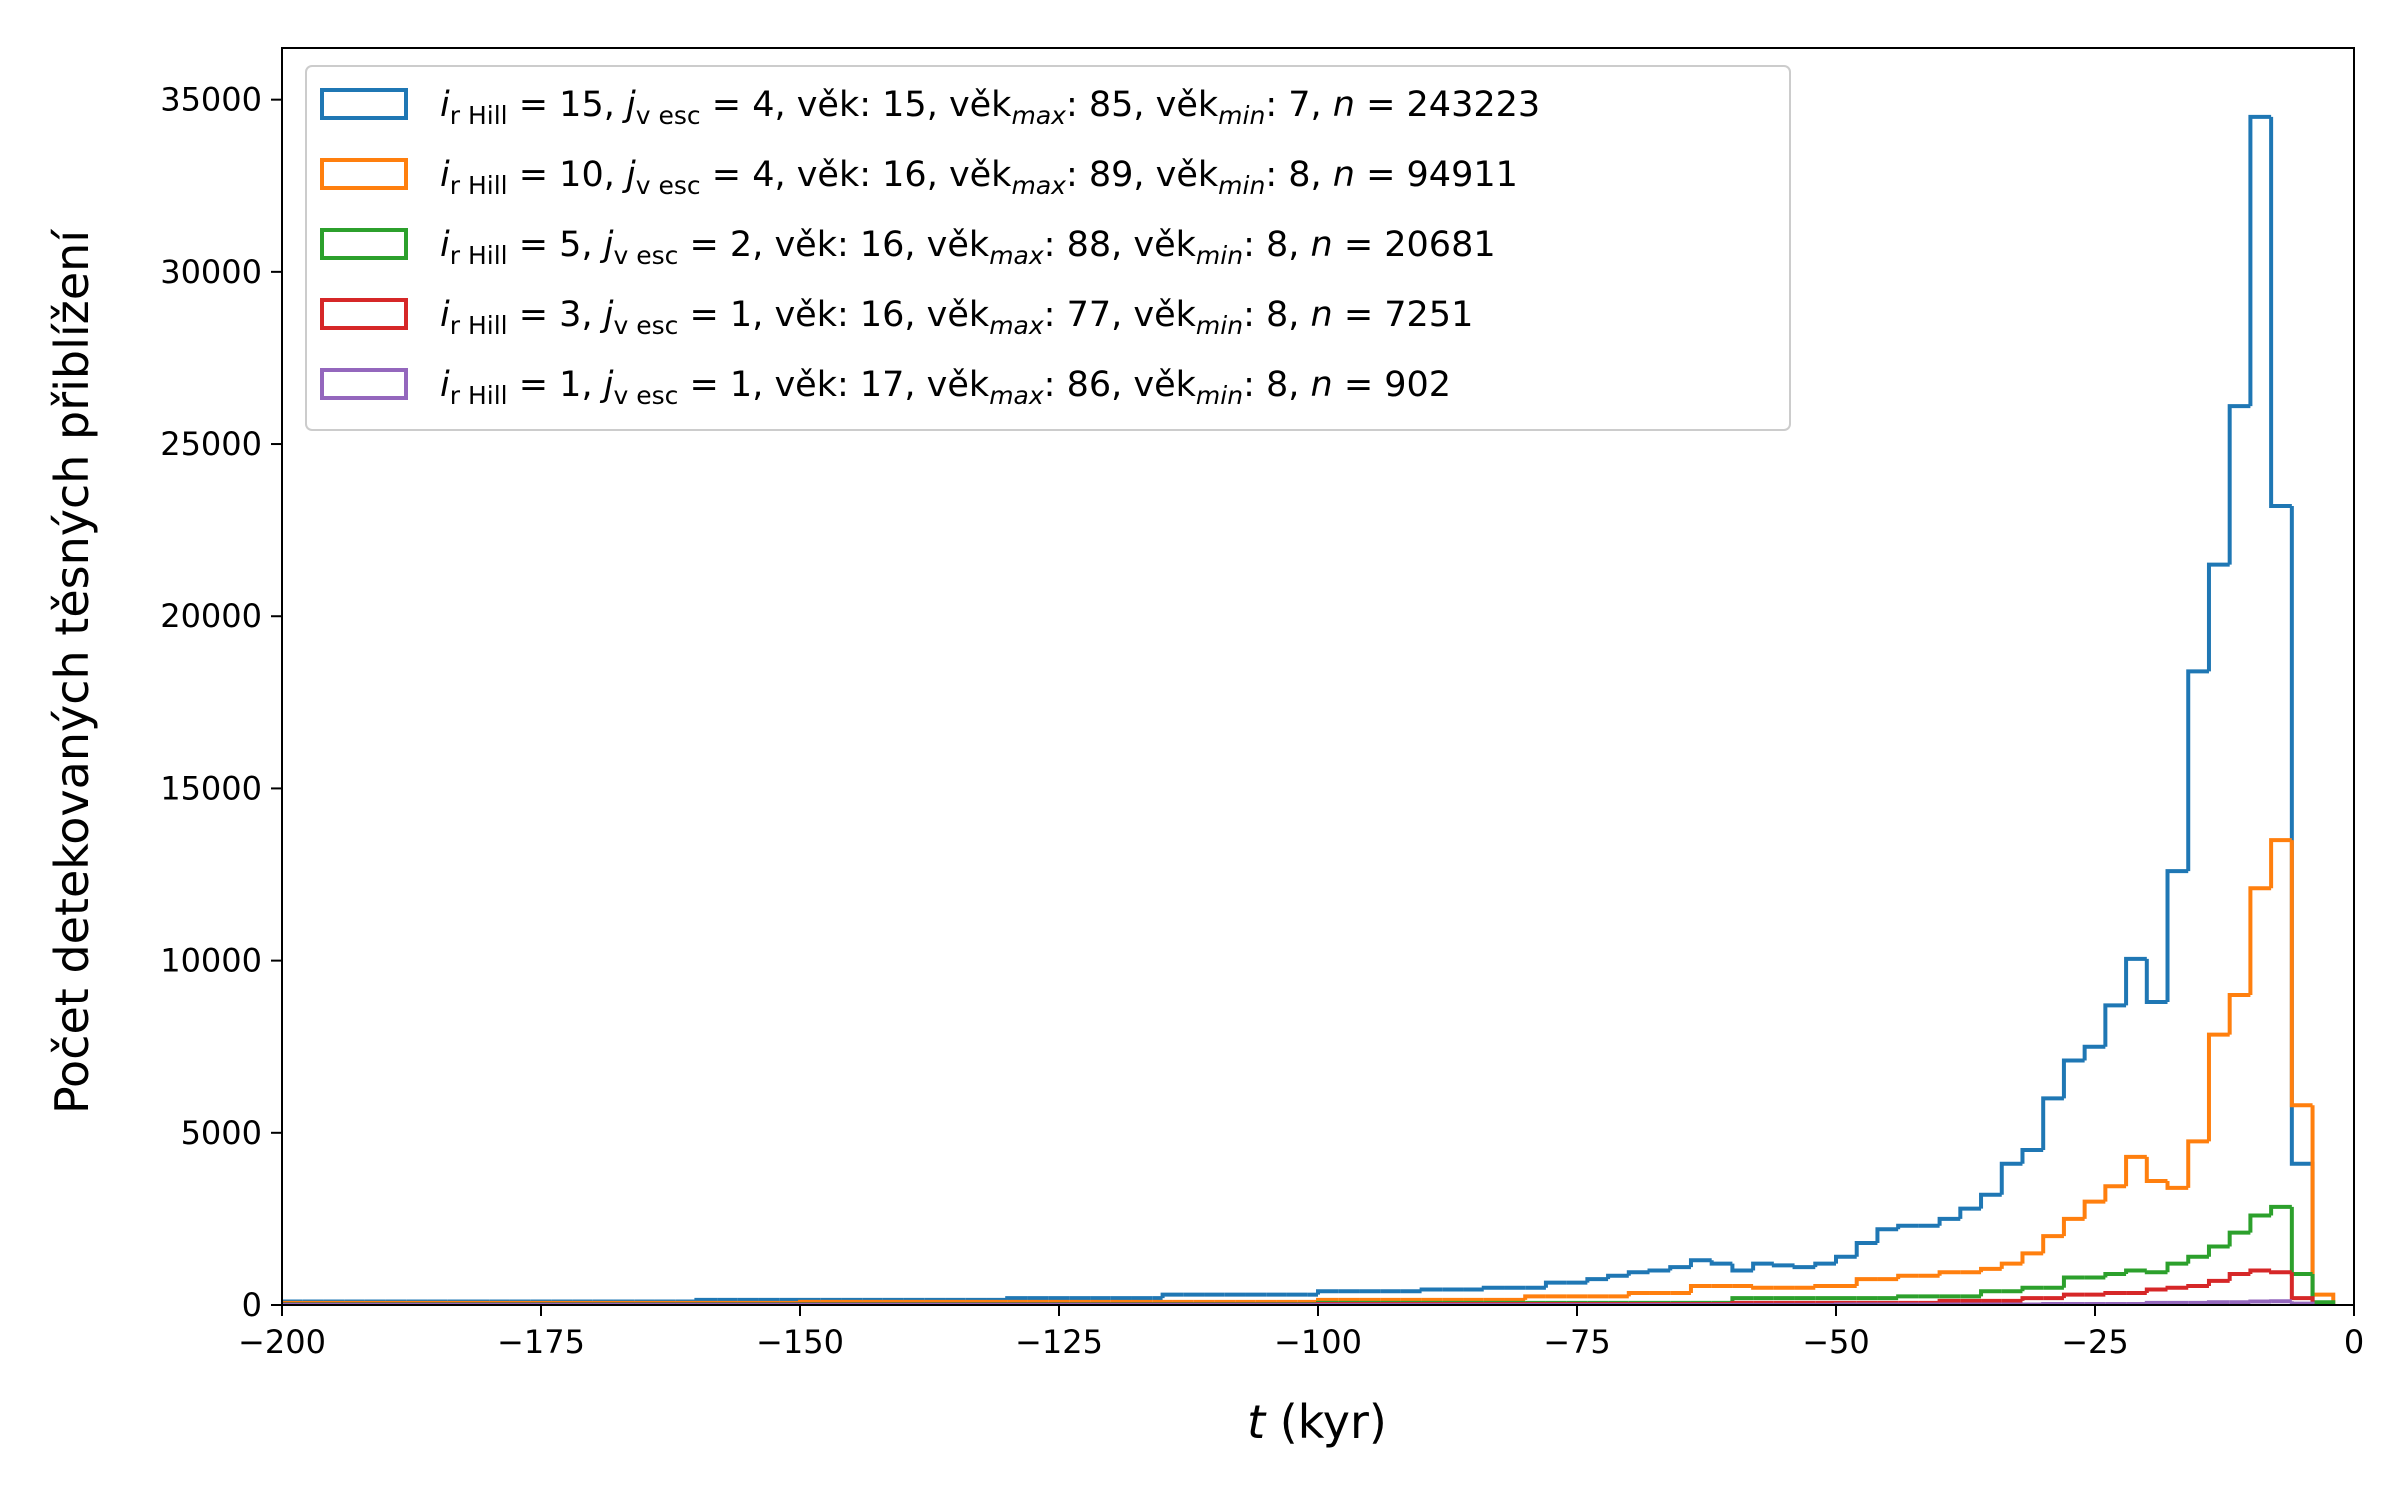  I want to click on y-tick-label: 15000, so click(211, 788).